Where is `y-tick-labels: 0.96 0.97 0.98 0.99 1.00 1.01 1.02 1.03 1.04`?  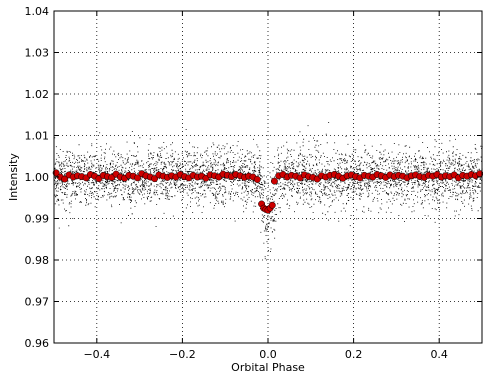
y-tick-labels: 0.96 0.97 0.98 0.99 1.00 1.01 1.02 1.03 1.04 is located at coordinates (37, 177).